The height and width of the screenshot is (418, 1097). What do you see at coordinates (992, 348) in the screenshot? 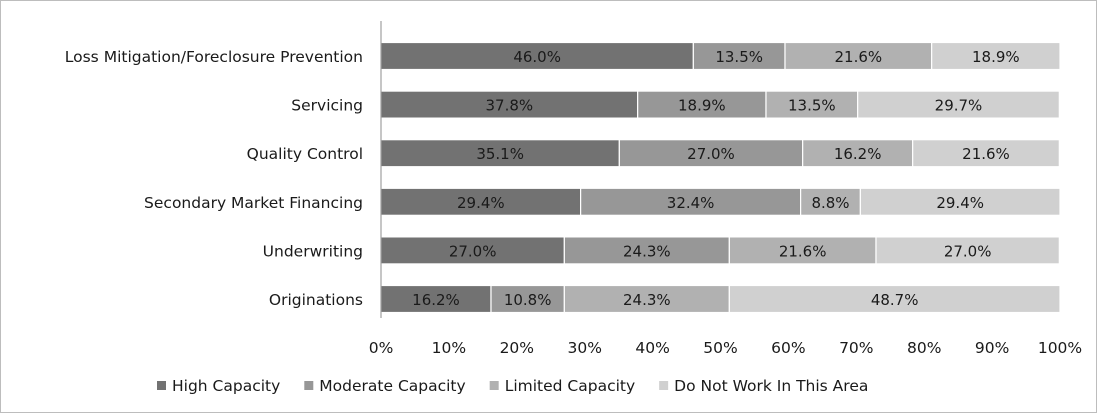
I see `x-tick-label: 90%` at bounding box center [992, 348].